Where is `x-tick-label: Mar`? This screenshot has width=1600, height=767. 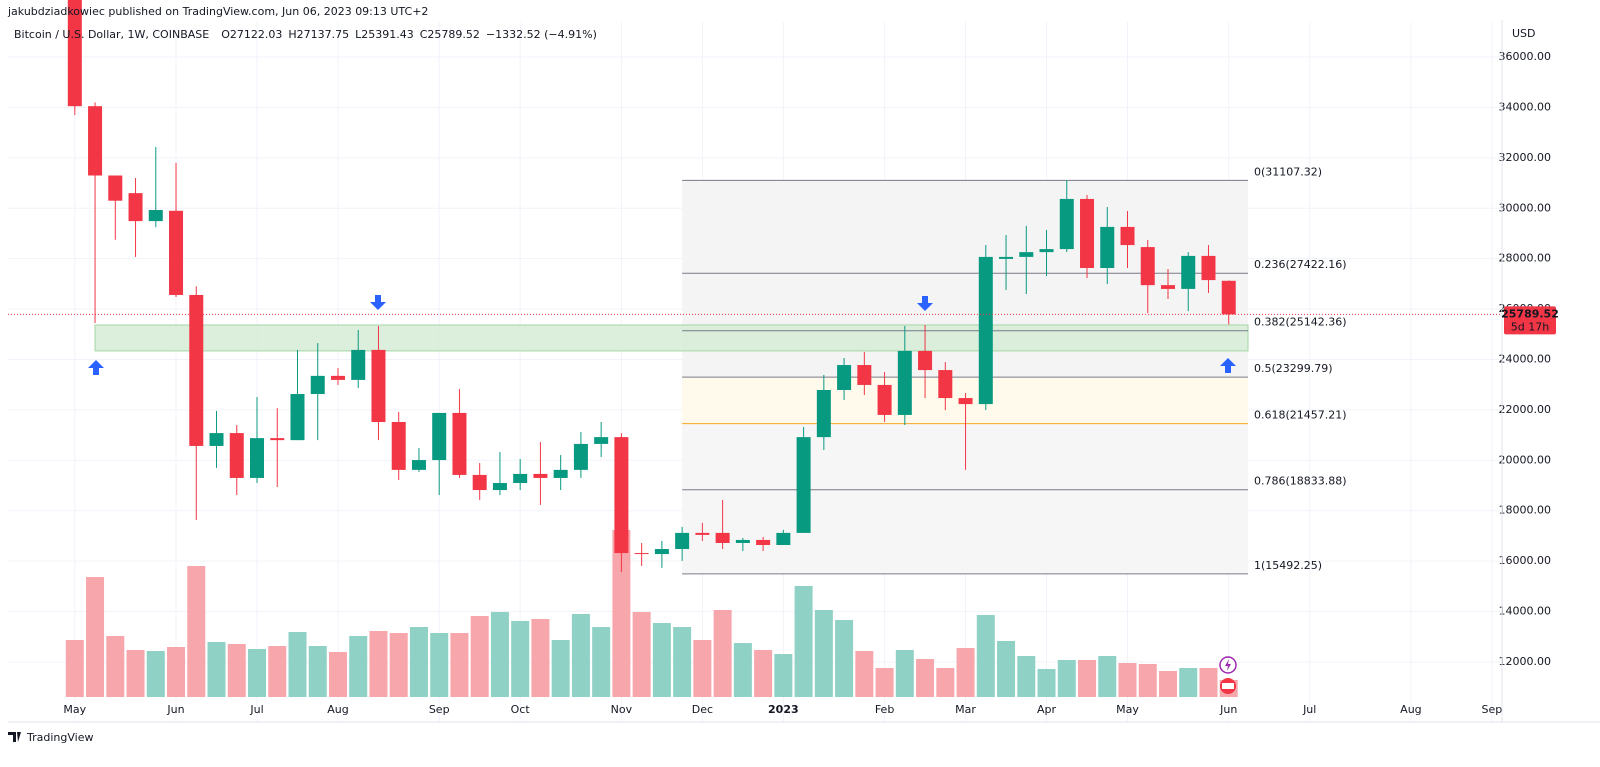
x-tick-label: Mar is located at coordinates (965, 709).